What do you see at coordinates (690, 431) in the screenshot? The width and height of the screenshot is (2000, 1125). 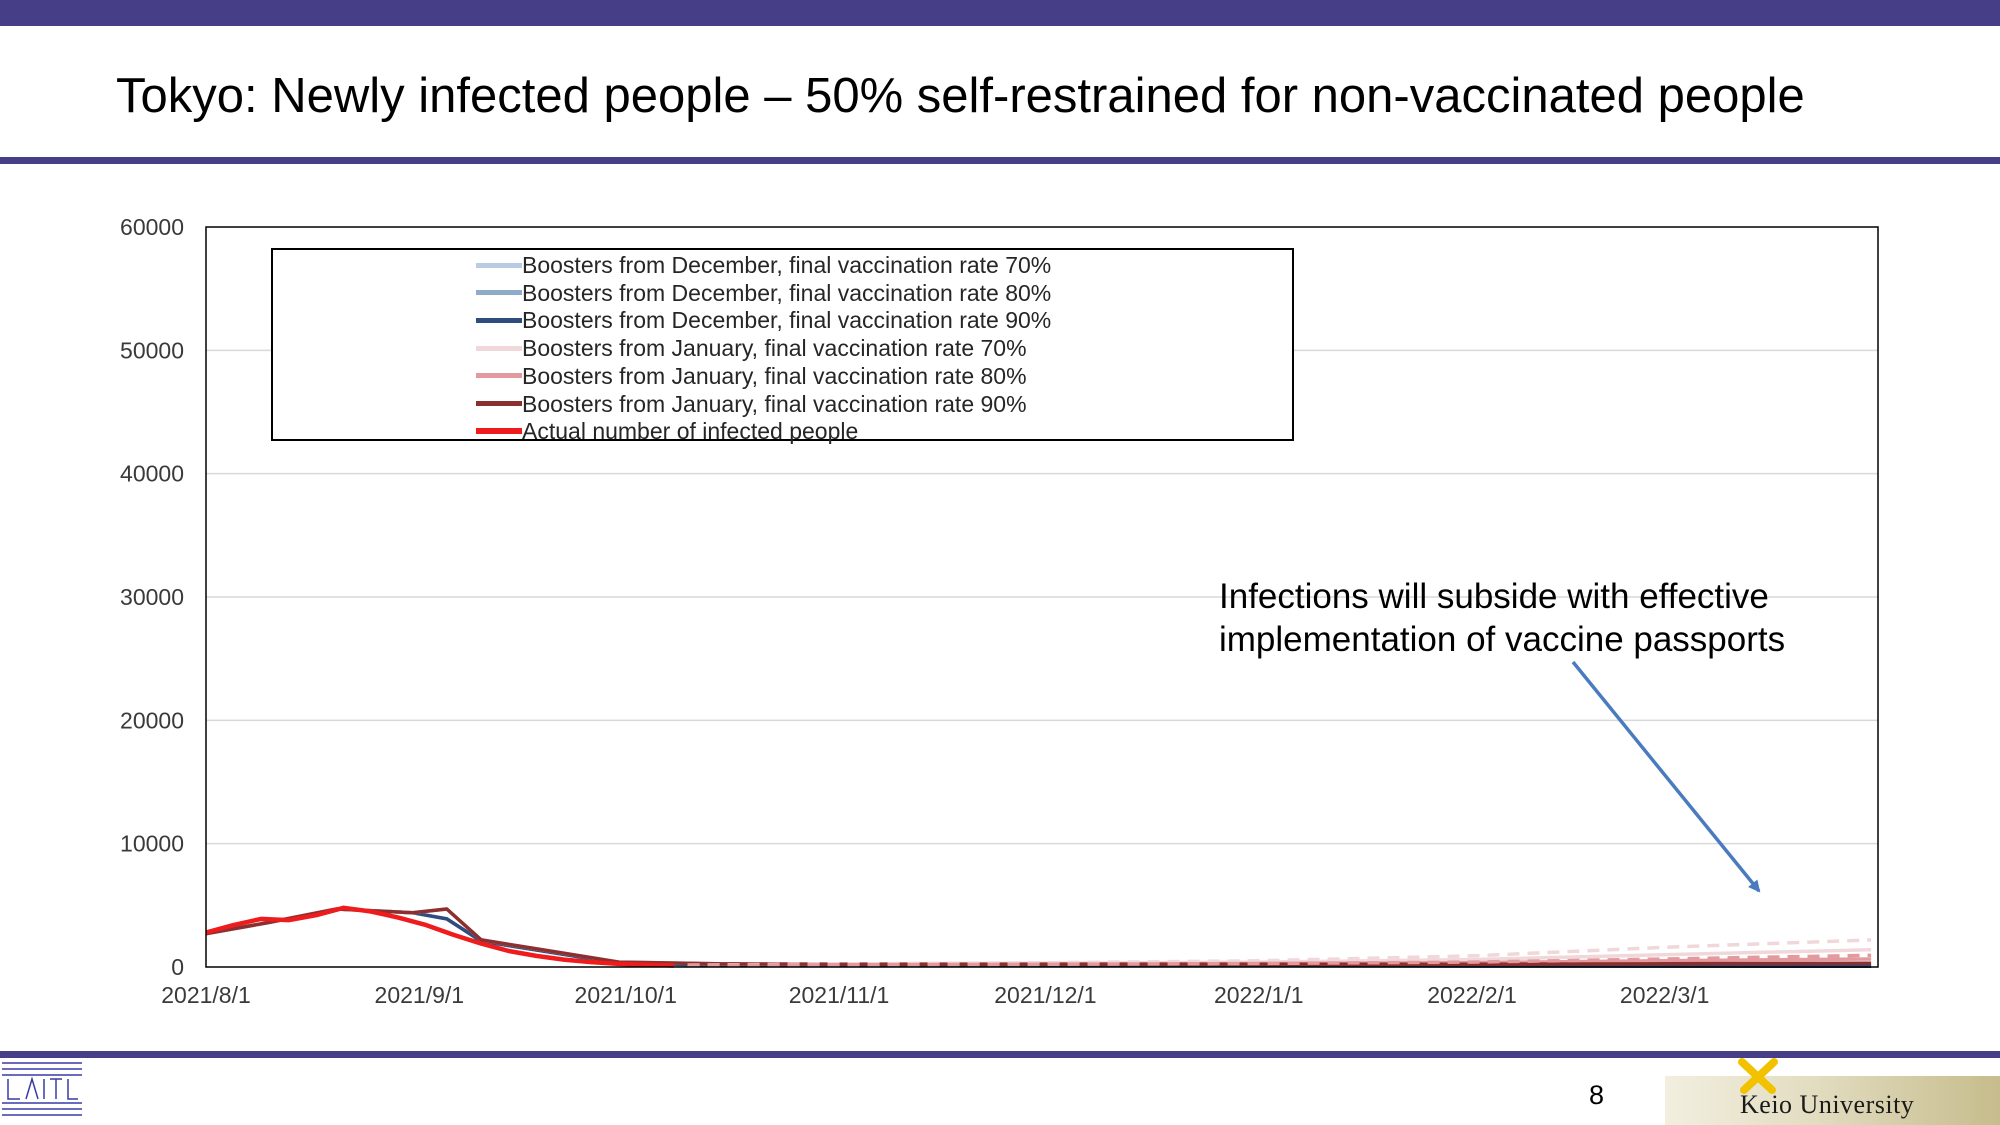 I see `legend-label: Actual number of infected people` at bounding box center [690, 431].